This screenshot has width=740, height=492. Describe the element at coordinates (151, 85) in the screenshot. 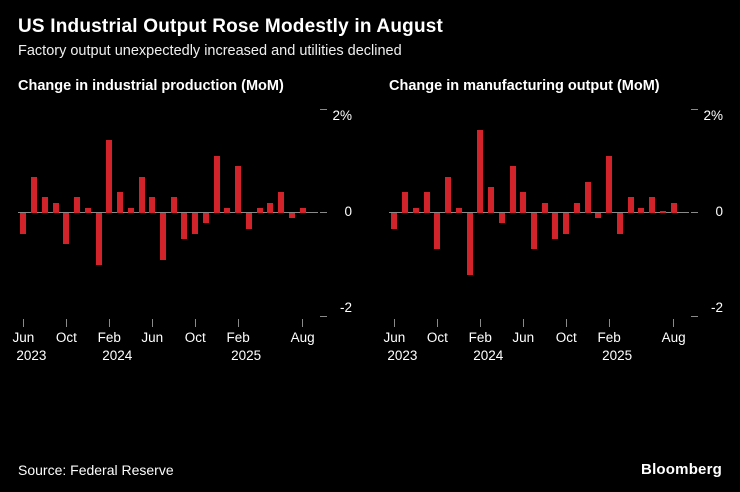

I see `chart-title-industrial: Change in industrial production (MoM)` at that location.